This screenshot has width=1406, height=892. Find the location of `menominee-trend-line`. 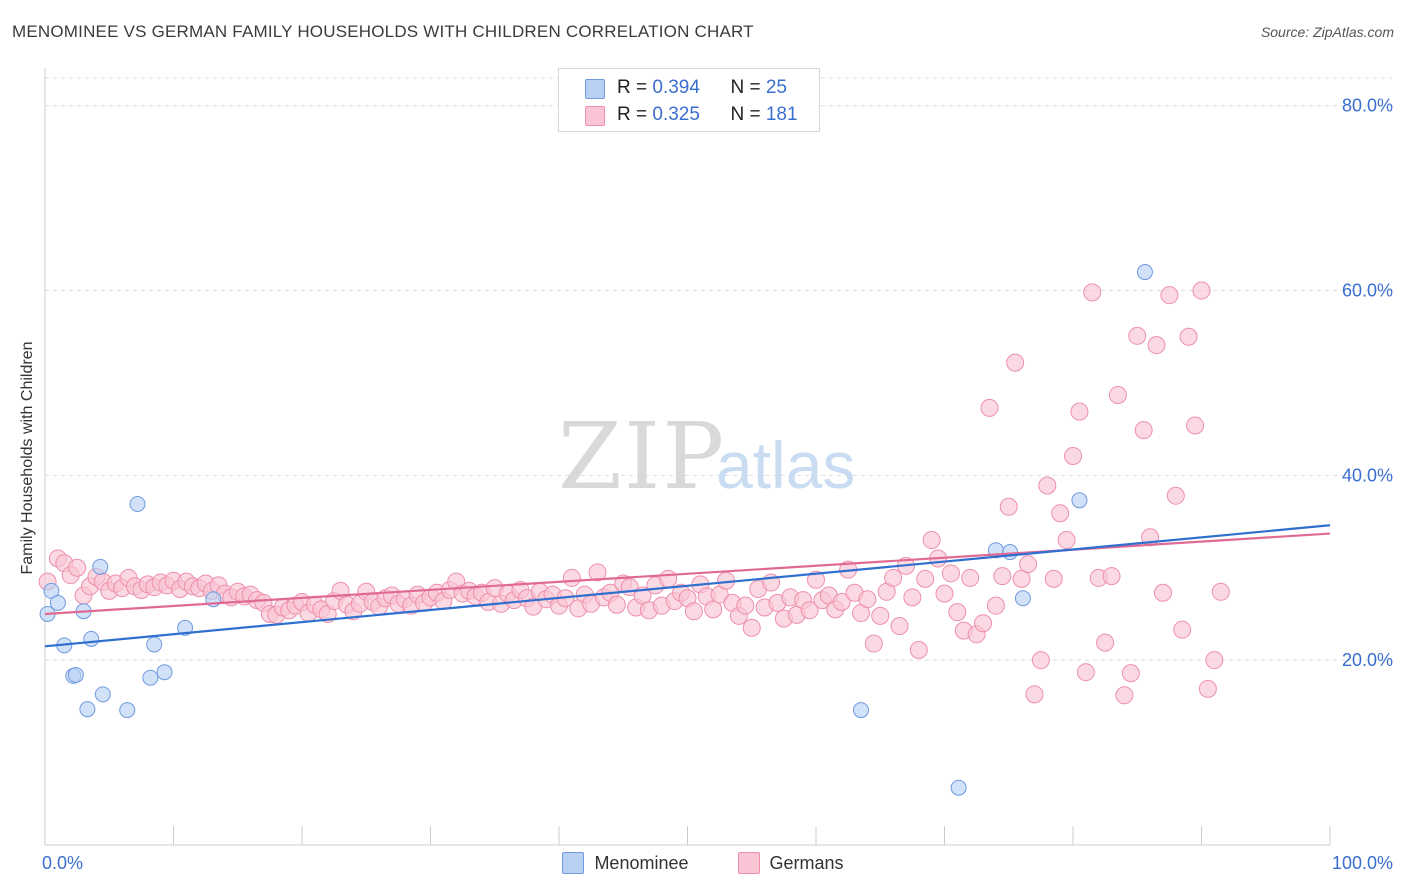

menominee-trend-line is located at coordinates (687, 586).